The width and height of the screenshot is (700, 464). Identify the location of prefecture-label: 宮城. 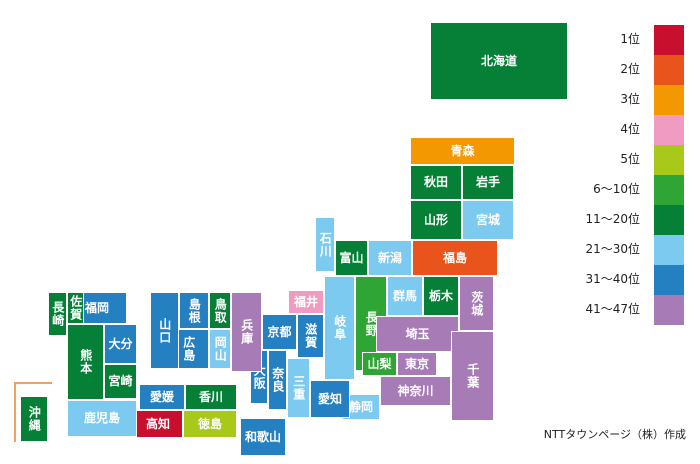
(487, 219).